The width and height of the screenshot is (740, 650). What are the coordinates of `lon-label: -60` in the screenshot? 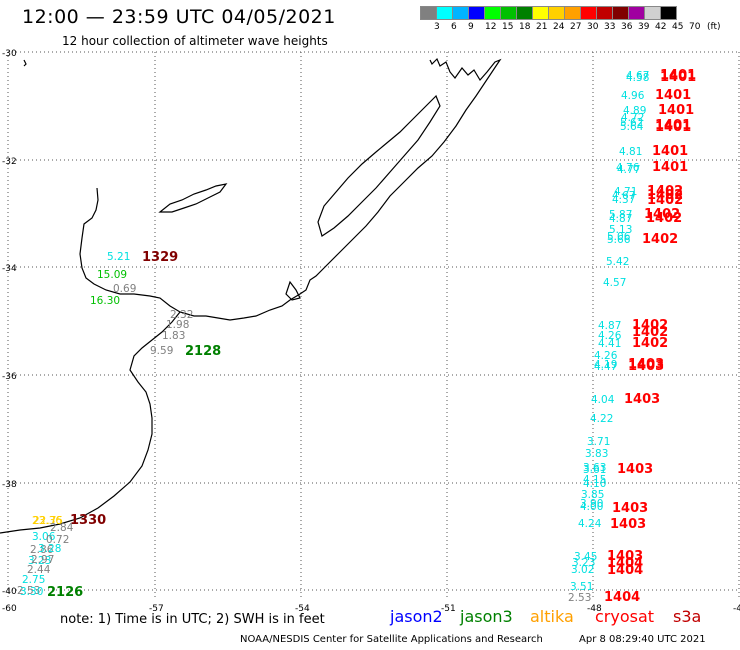 It's located at (9, 609).